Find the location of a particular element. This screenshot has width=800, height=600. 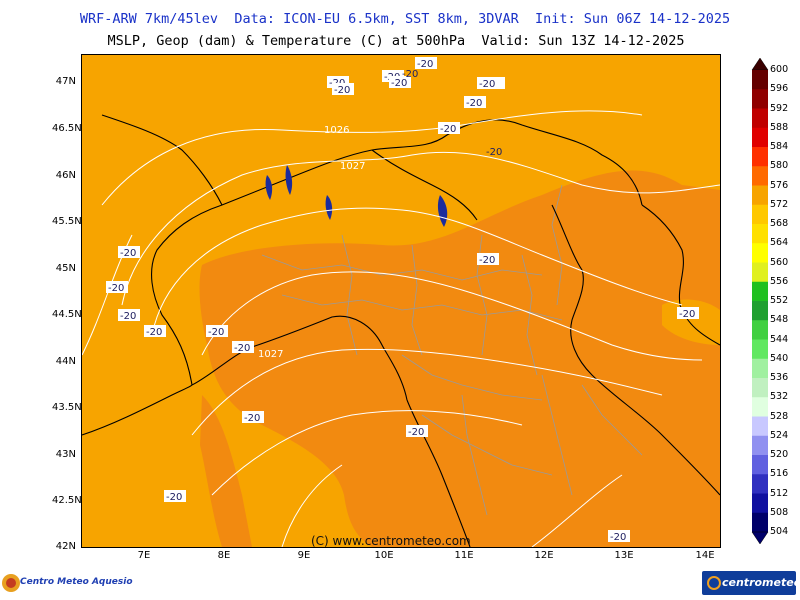

lon-label: 9E is located at coordinates (304, 555).